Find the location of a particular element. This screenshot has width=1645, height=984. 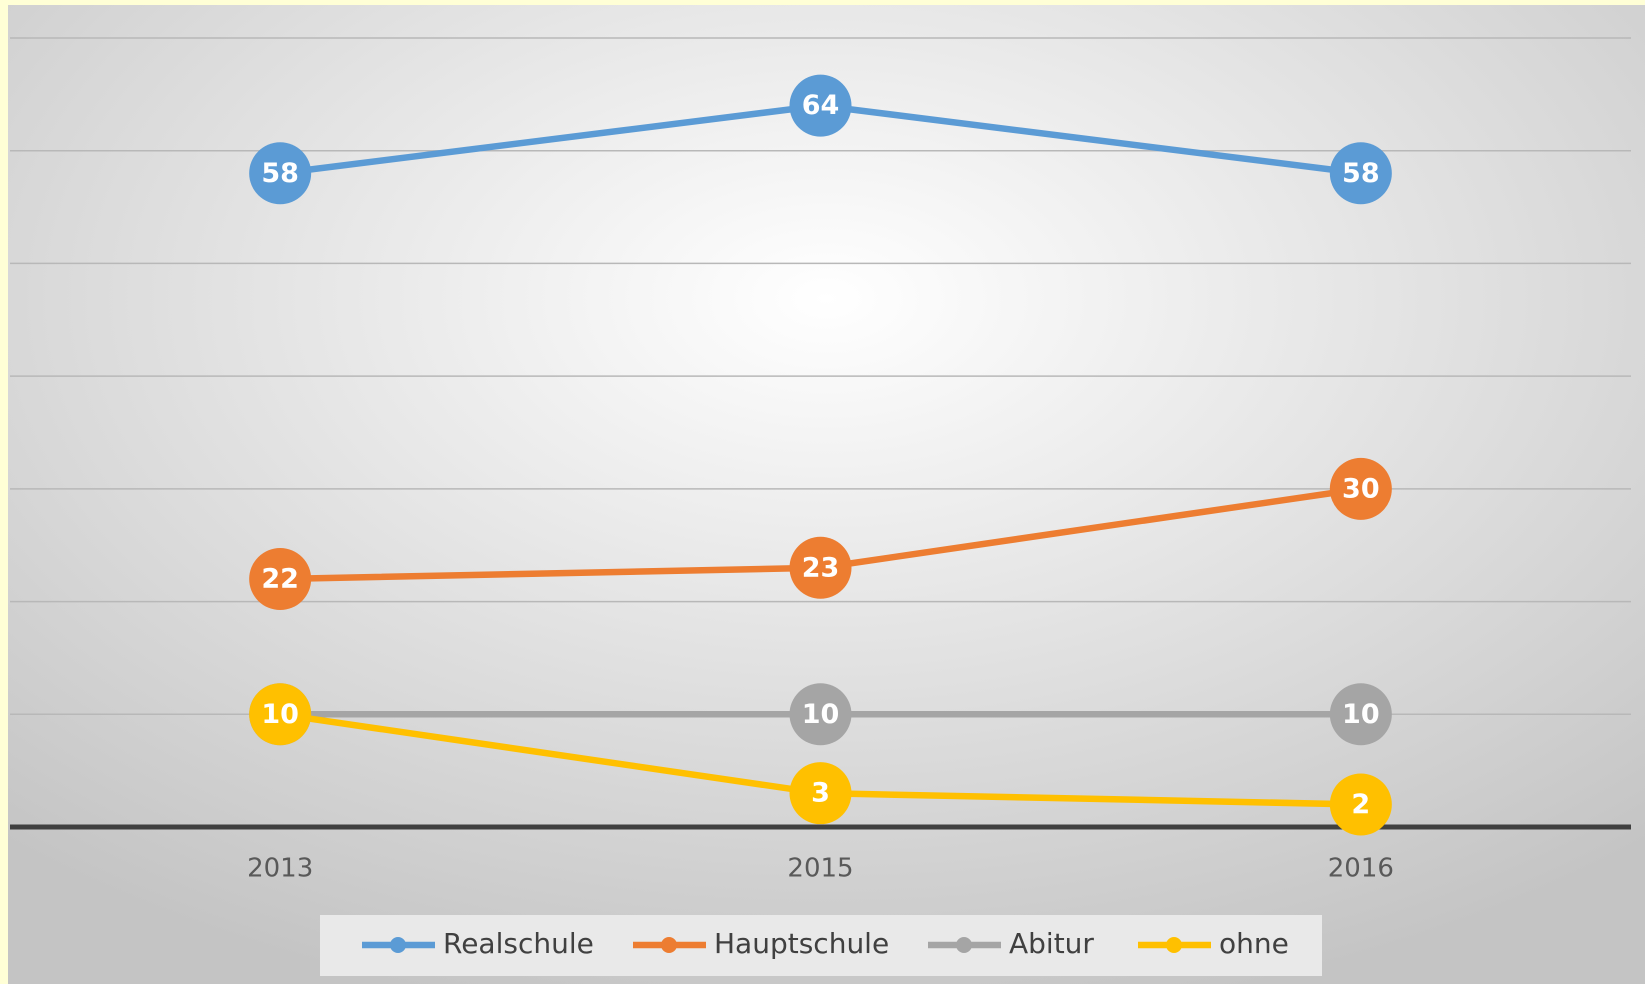

data-label: 64 is located at coordinates (821, 105).